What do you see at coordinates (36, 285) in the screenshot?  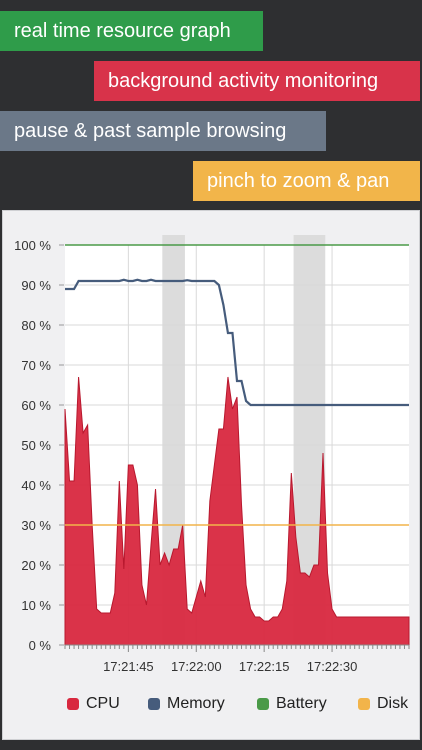 I see `y-tick-label: 90 %` at bounding box center [36, 285].